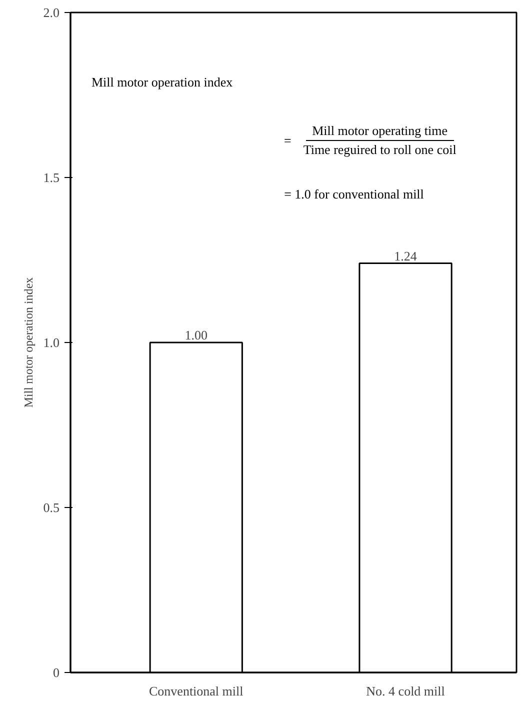 This screenshot has width=524, height=716. What do you see at coordinates (162, 82) in the screenshot?
I see `annotation: Mill motor operation index` at bounding box center [162, 82].